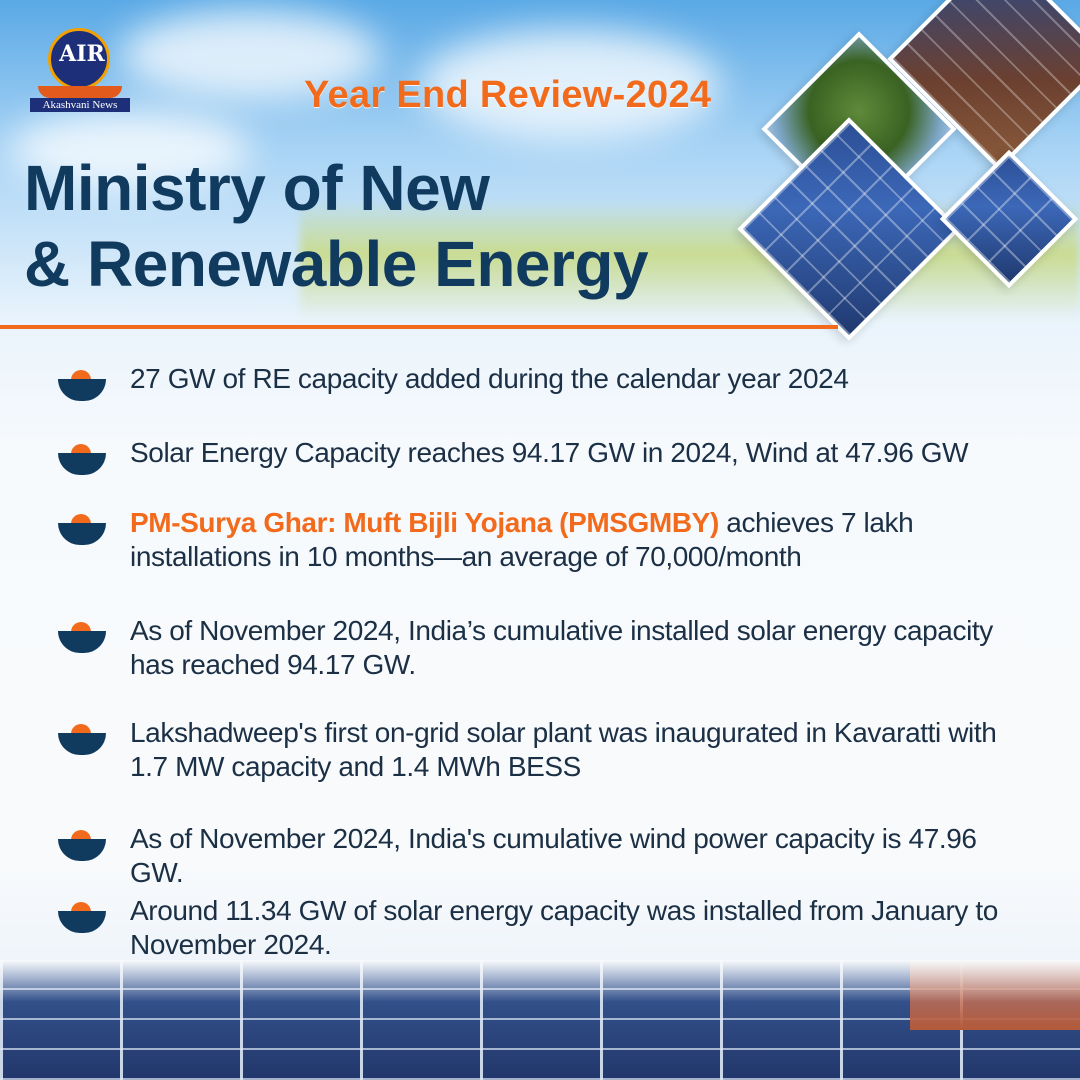 The height and width of the screenshot is (1080, 1080). What do you see at coordinates (80, 105) in the screenshot?
I see `logo-caption: Akashvani News` at bounding box center [80, 105].